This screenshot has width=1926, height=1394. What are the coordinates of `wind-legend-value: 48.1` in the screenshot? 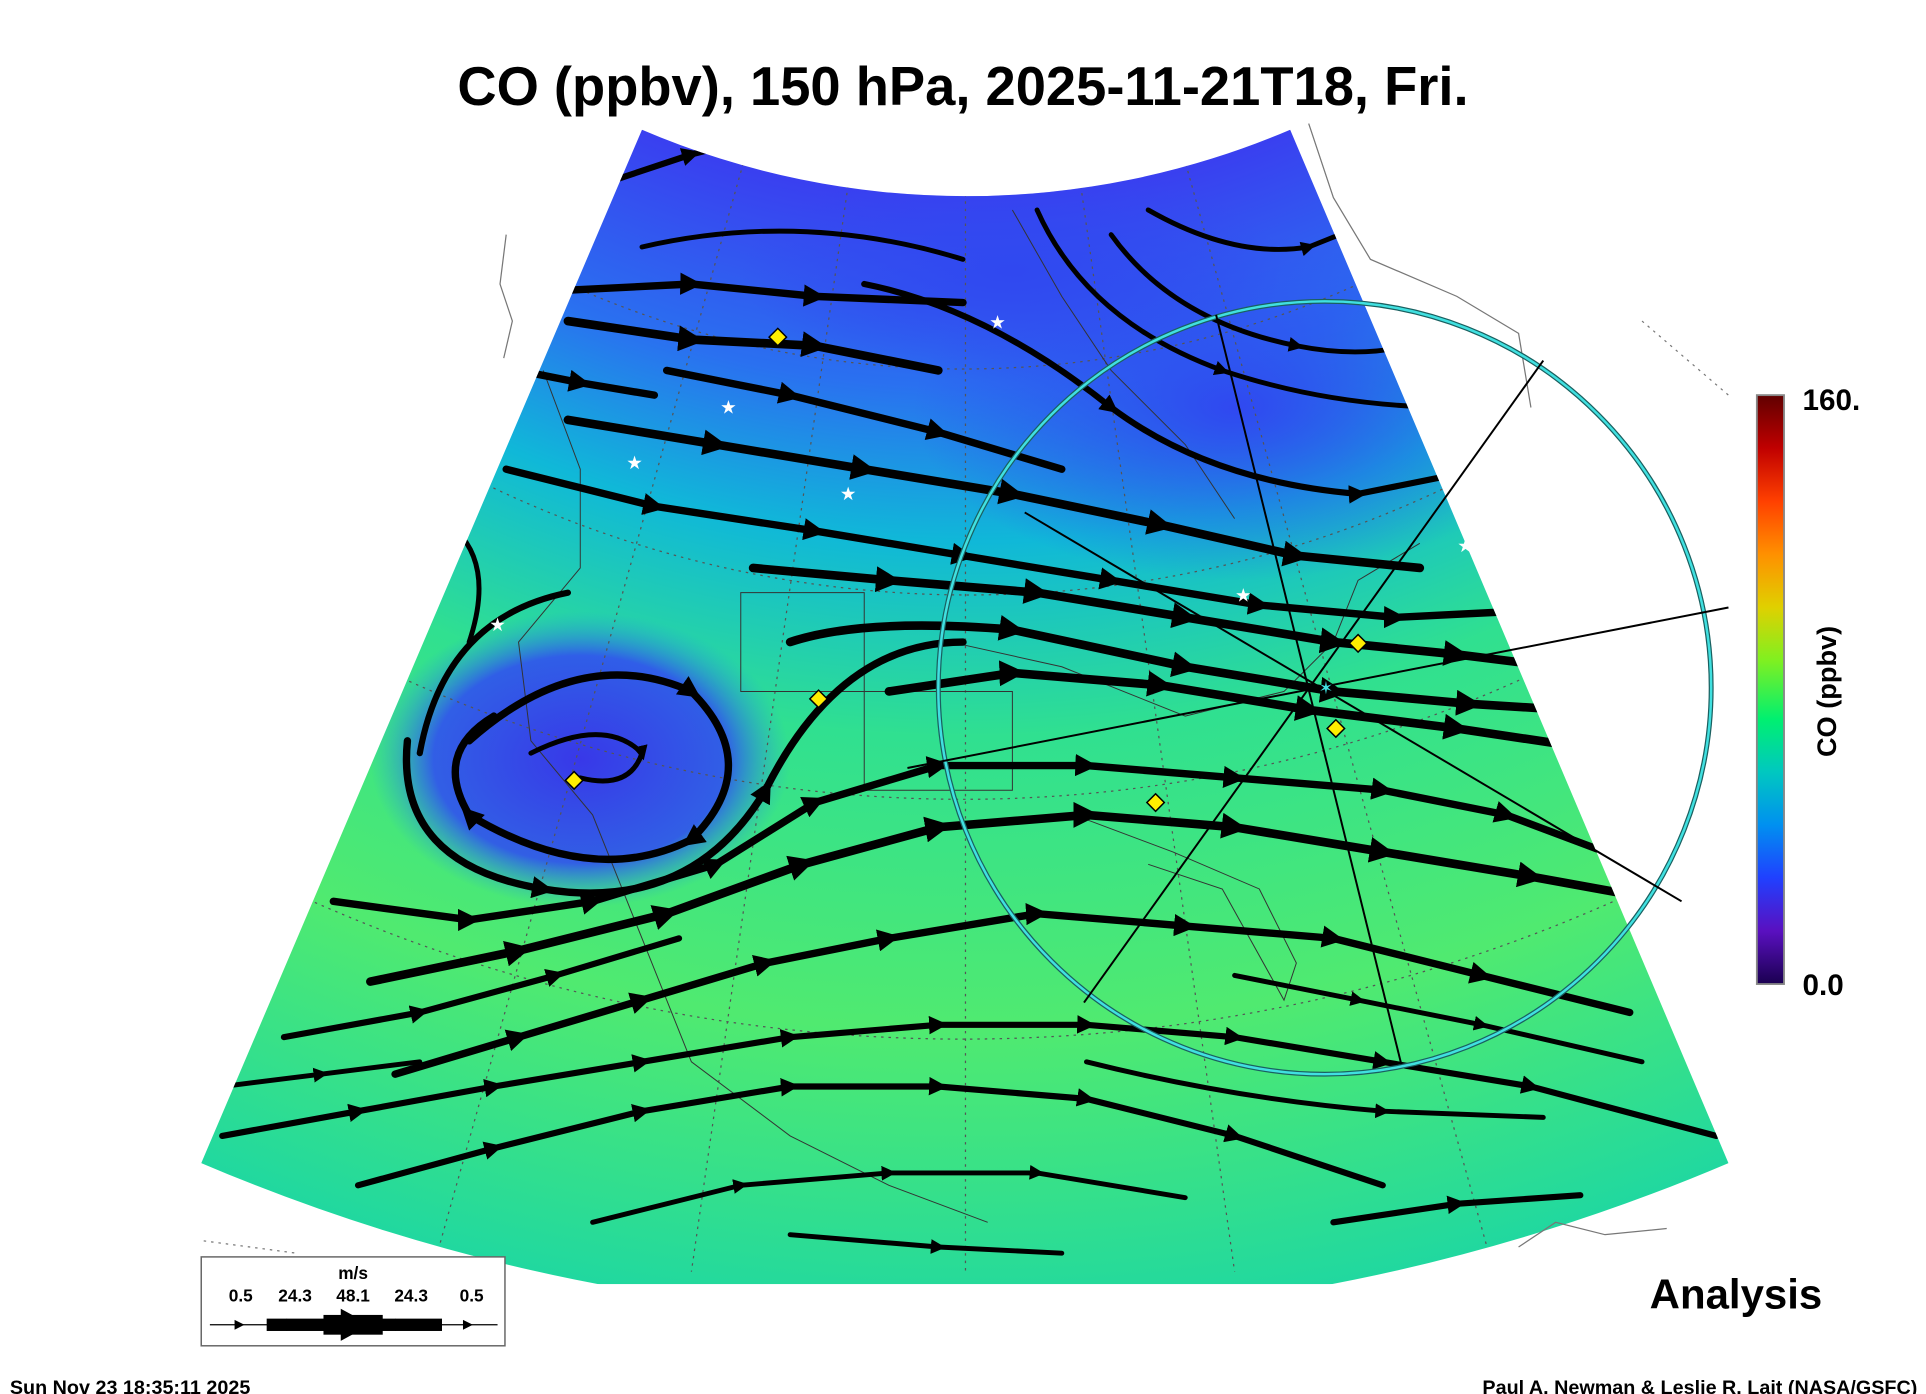 It's located at (353, 1295).